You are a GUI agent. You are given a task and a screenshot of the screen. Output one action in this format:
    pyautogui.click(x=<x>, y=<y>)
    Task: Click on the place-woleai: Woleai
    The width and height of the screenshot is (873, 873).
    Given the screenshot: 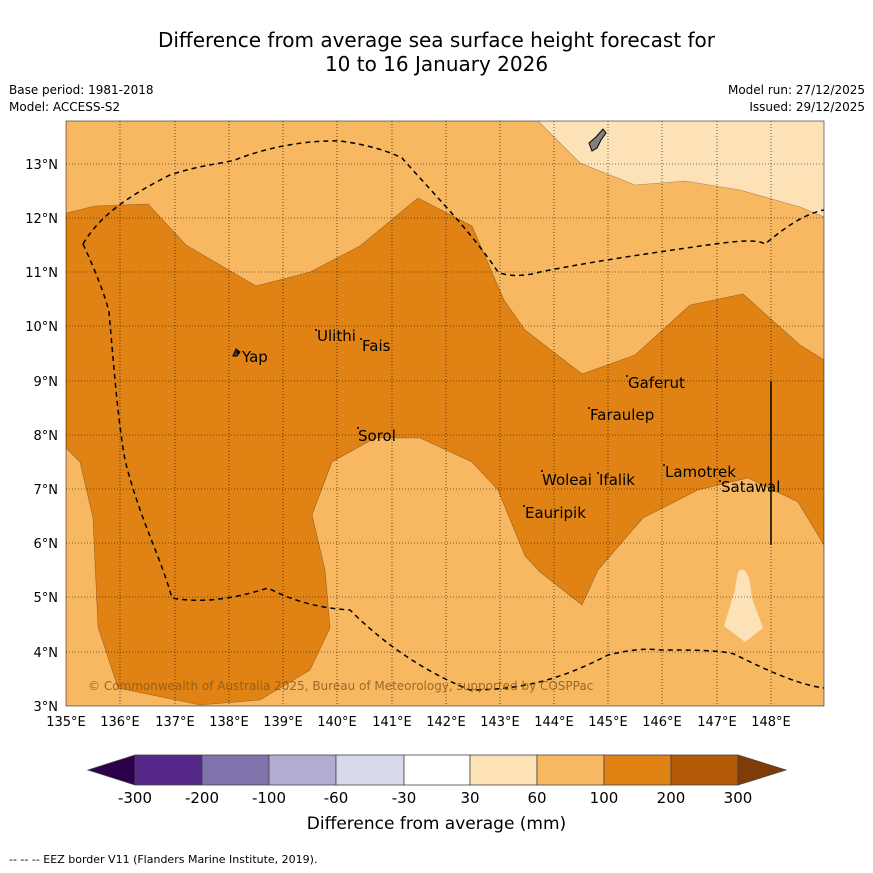 What is the action you would take?
    pyautogui.click(x=567, y=480)
    